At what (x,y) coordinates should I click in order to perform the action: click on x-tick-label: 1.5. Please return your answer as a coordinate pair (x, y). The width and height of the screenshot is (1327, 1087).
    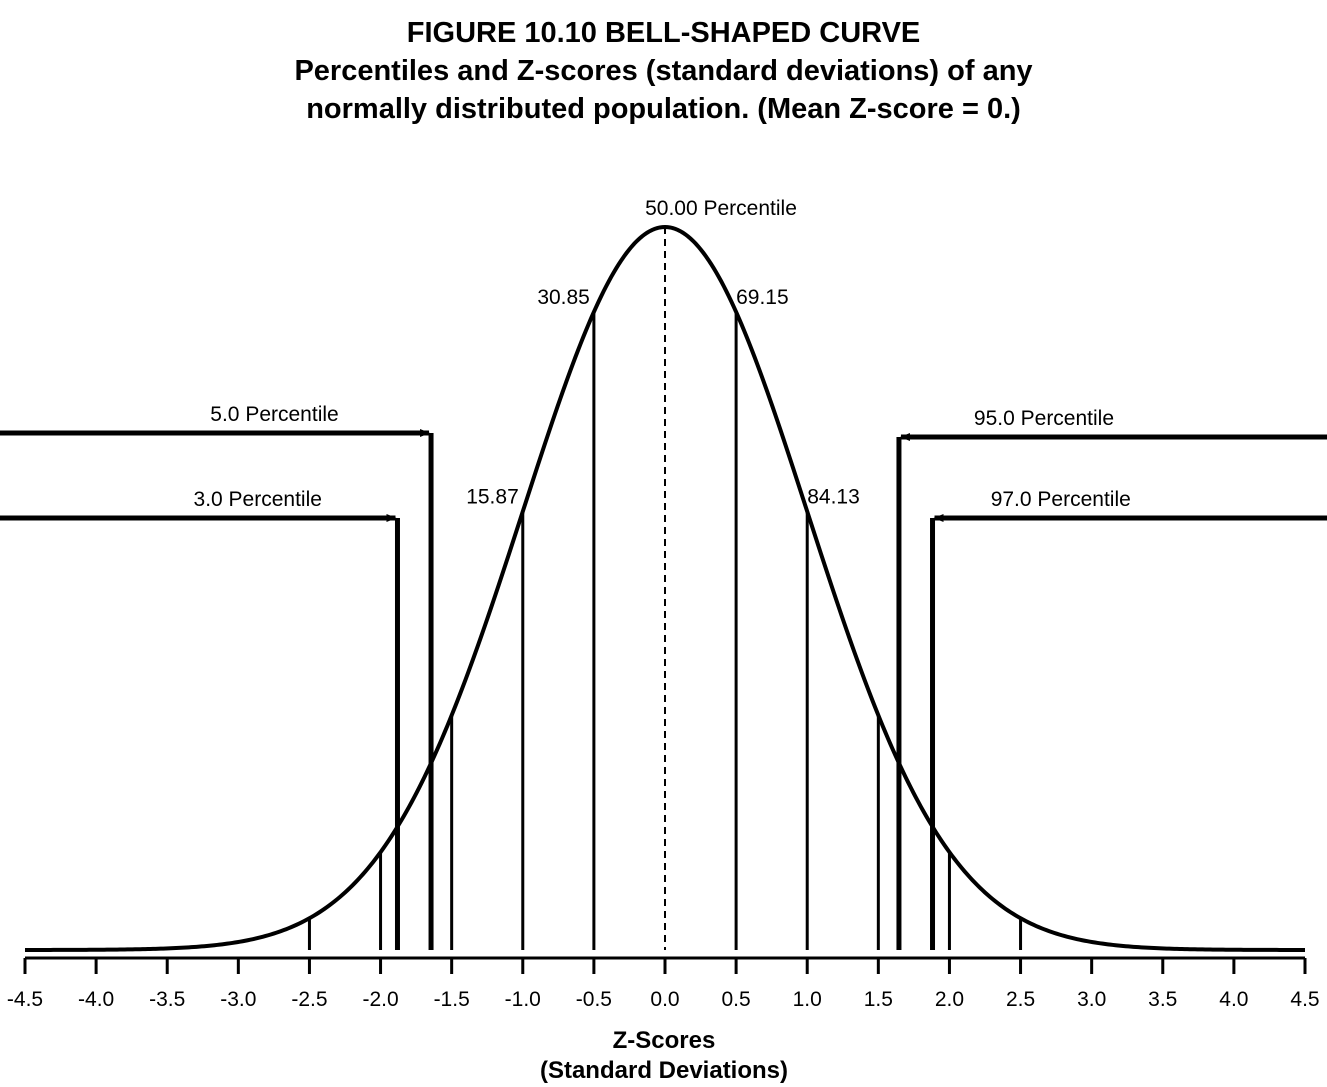
    Looking at the image, I should click on (878, 999).